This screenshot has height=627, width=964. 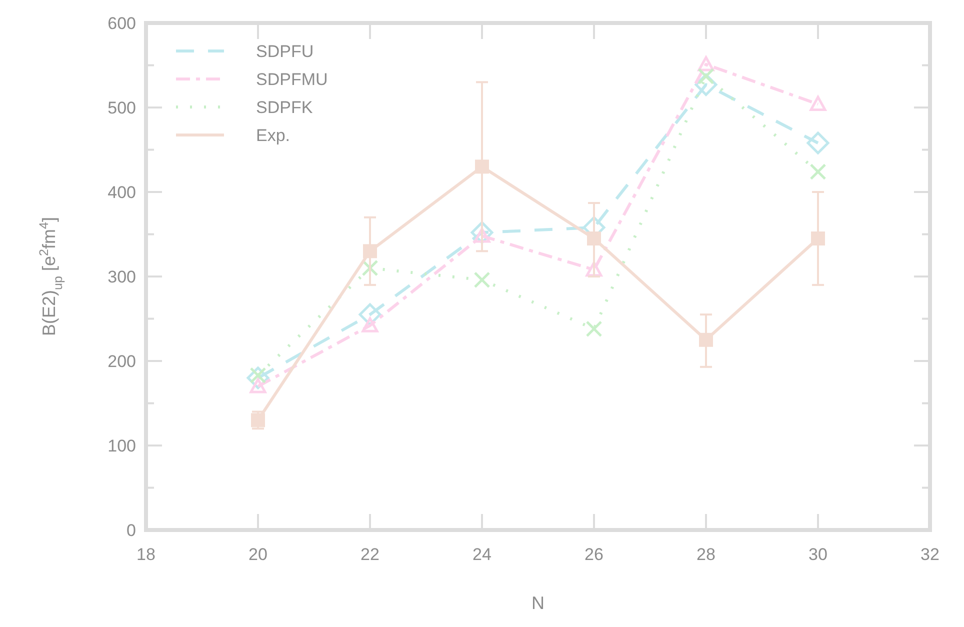 What do you see at coordinates (131, 530) in the screenshot?
I see `y-tick-label: 0` at bounding box center [131, 530].